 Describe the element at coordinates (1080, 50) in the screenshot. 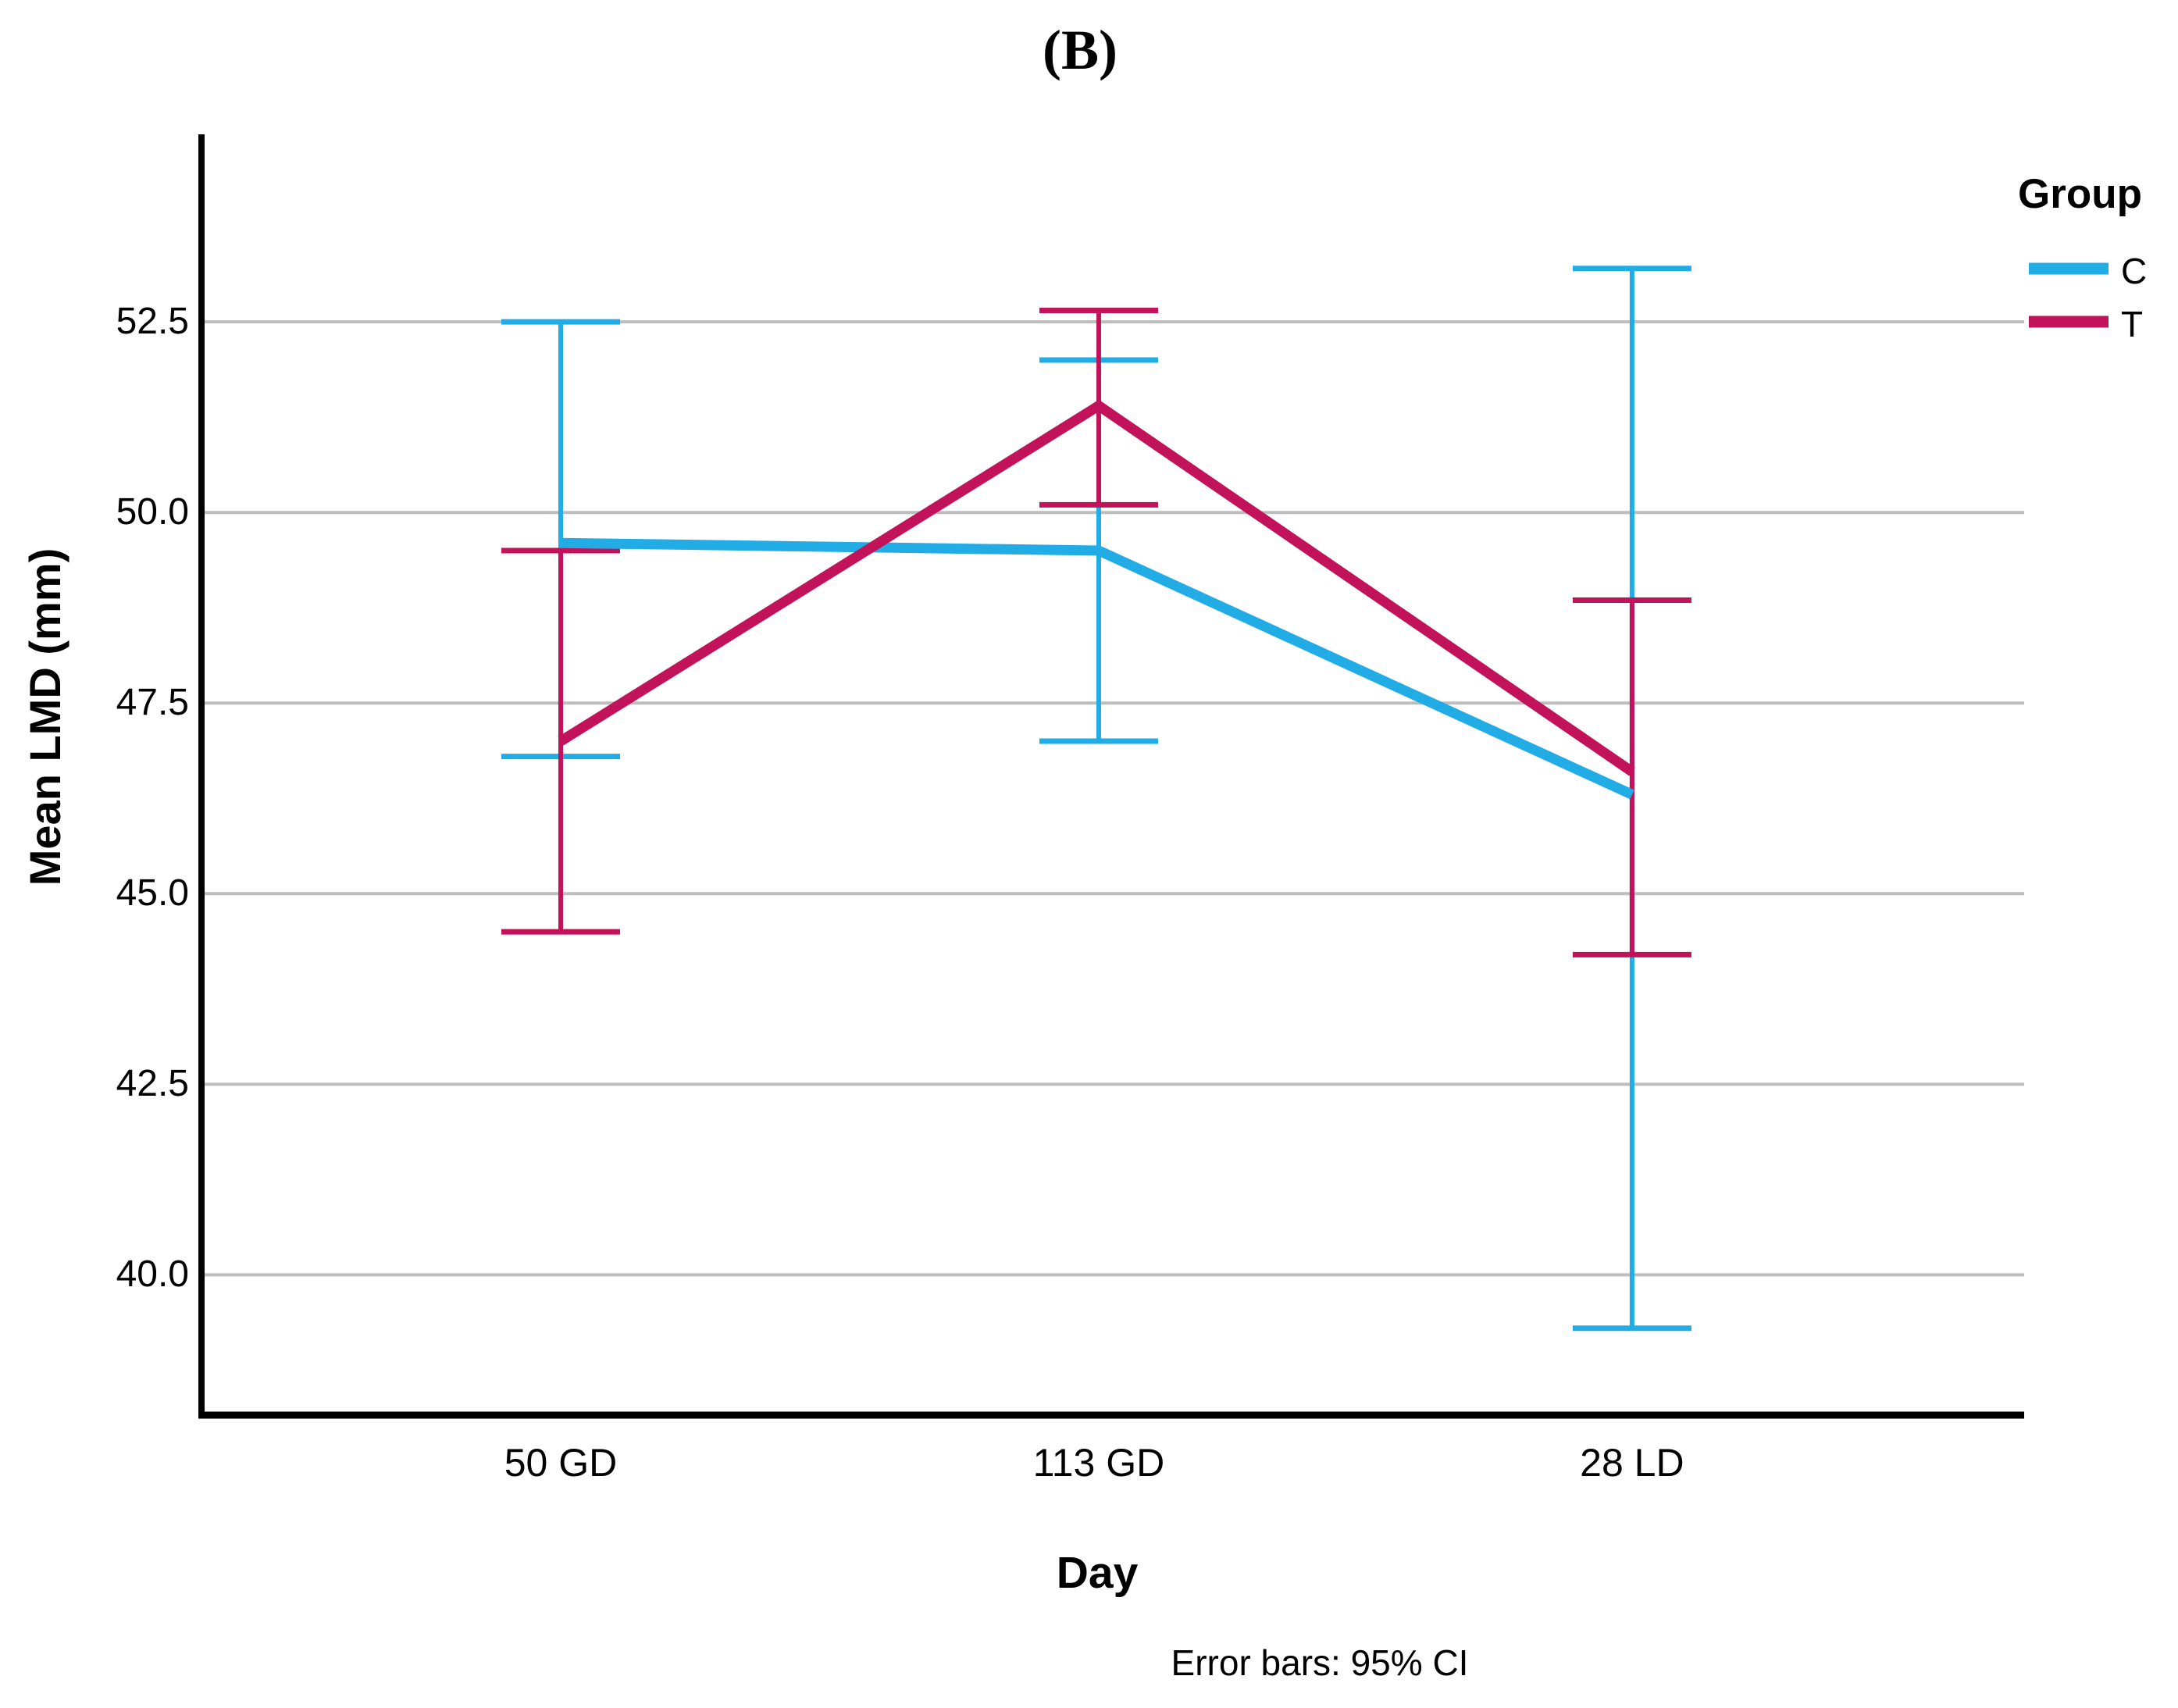

I see `chart-title: (B)` at that location.